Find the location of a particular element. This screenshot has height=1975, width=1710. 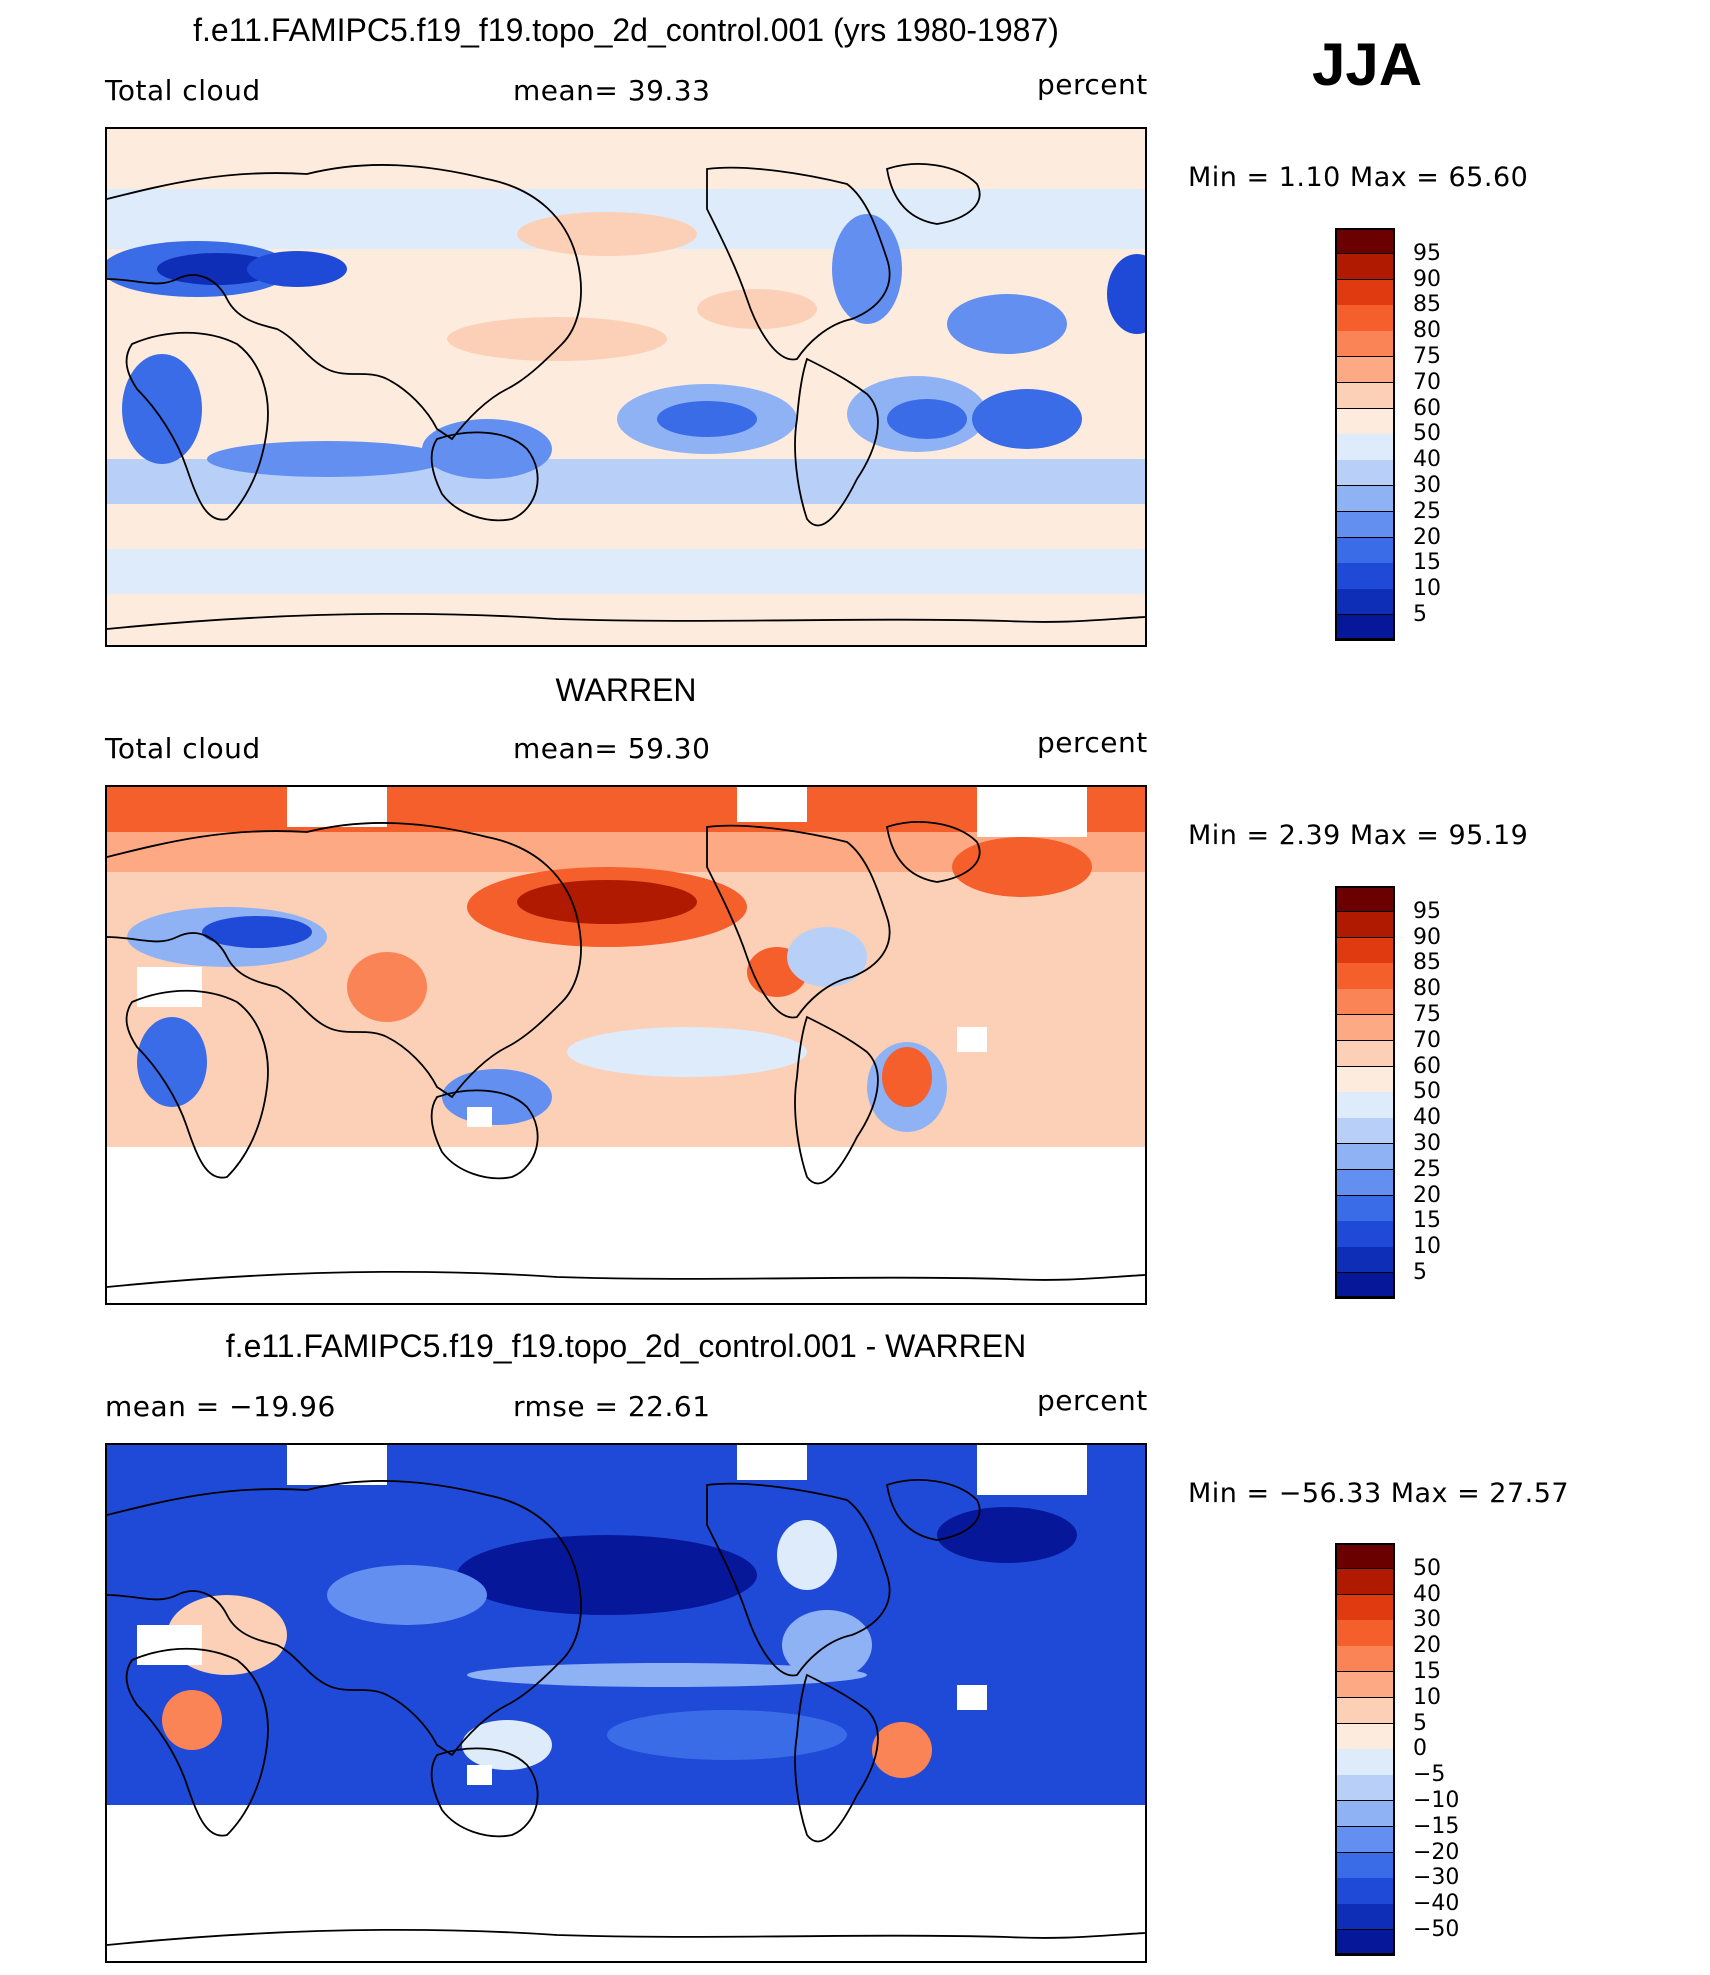

panel-2-left-label: Total cloud is located at coordinates (183, 748).